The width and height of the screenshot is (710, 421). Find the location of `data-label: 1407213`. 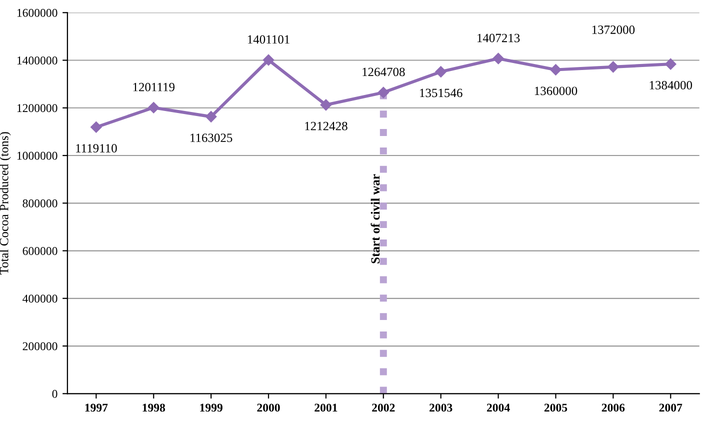

data-label: 1407213 is located at coordinates (499, 38).